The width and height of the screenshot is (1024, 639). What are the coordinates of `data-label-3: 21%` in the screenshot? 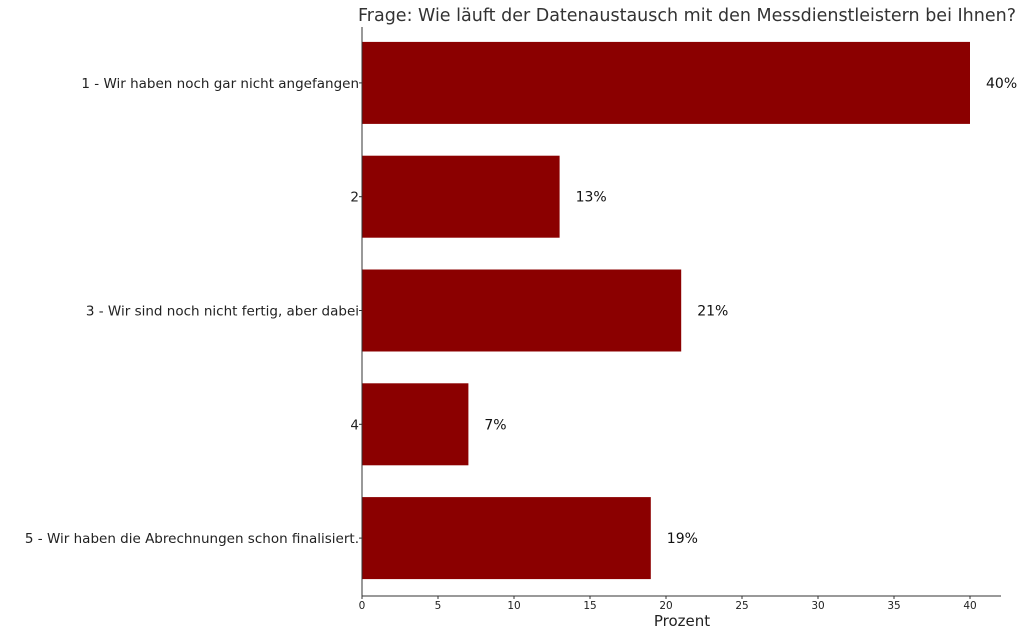 It's located at (712, 312).